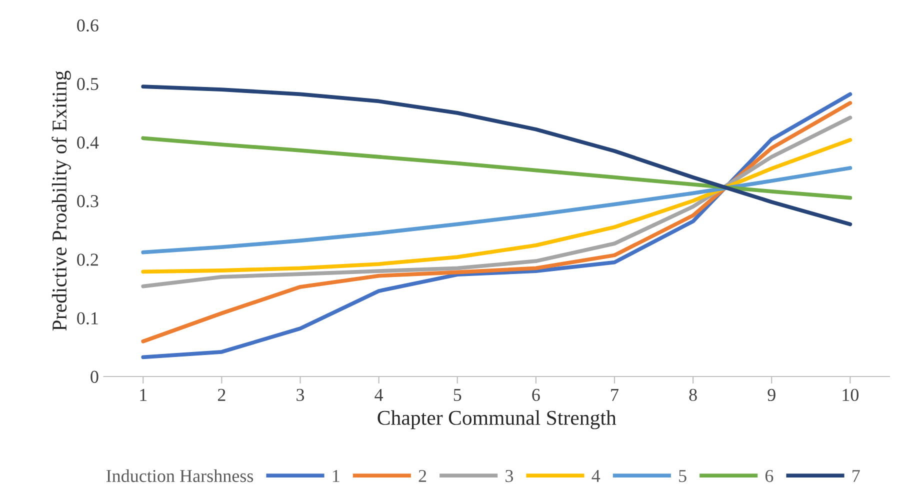  Describe the element at coordinates (772, 395) in the screenshot. I see `x-tick-label: 9` at that location.